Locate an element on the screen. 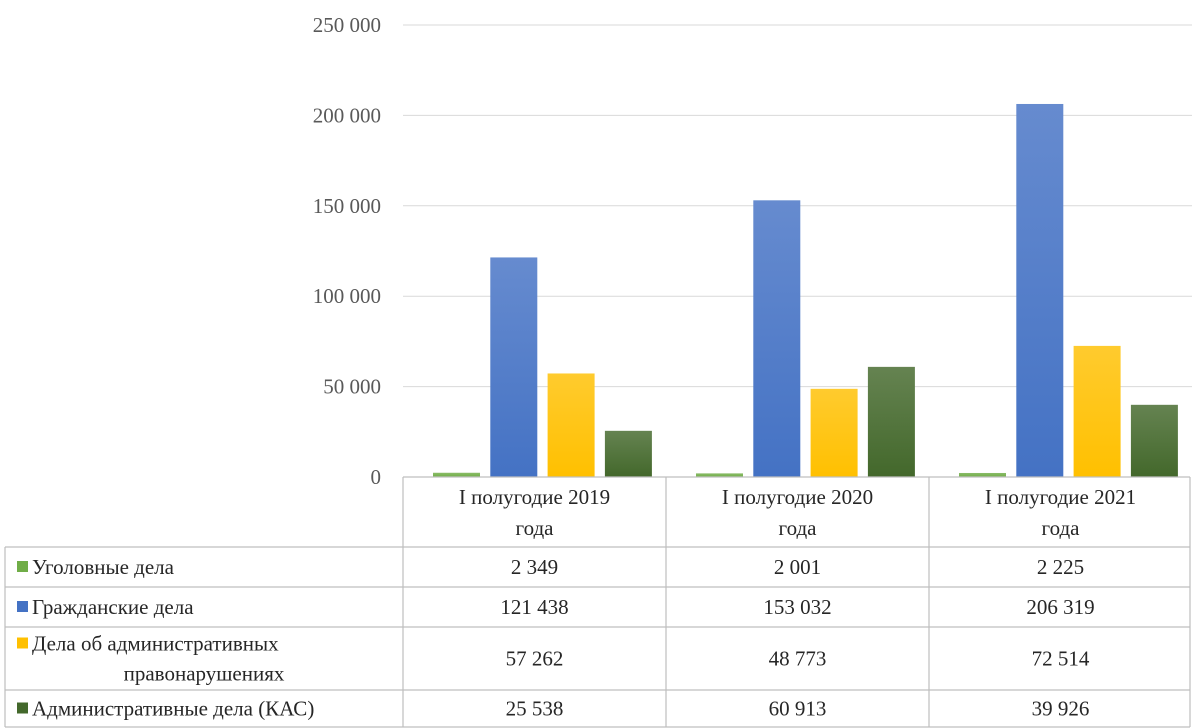 The height and width of the screenshot is (728, 1192). data-label: 2 225 is located at coordinates (1060, 567).